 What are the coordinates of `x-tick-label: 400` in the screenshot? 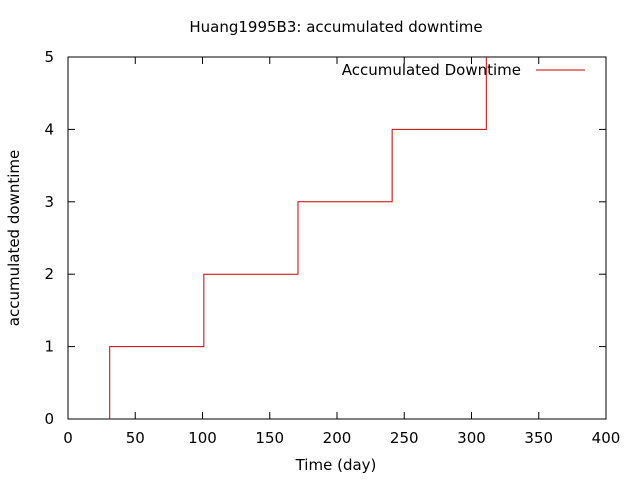 It's located at (606, 438).